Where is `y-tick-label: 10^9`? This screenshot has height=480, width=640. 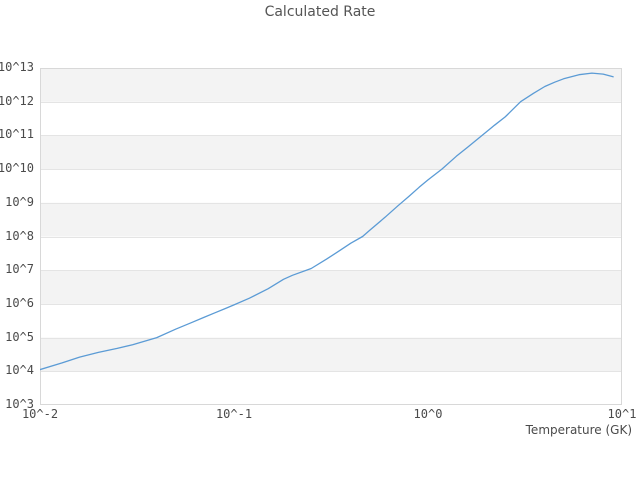
y-tick-label: 10^9 is located at coordinates (19, 201).